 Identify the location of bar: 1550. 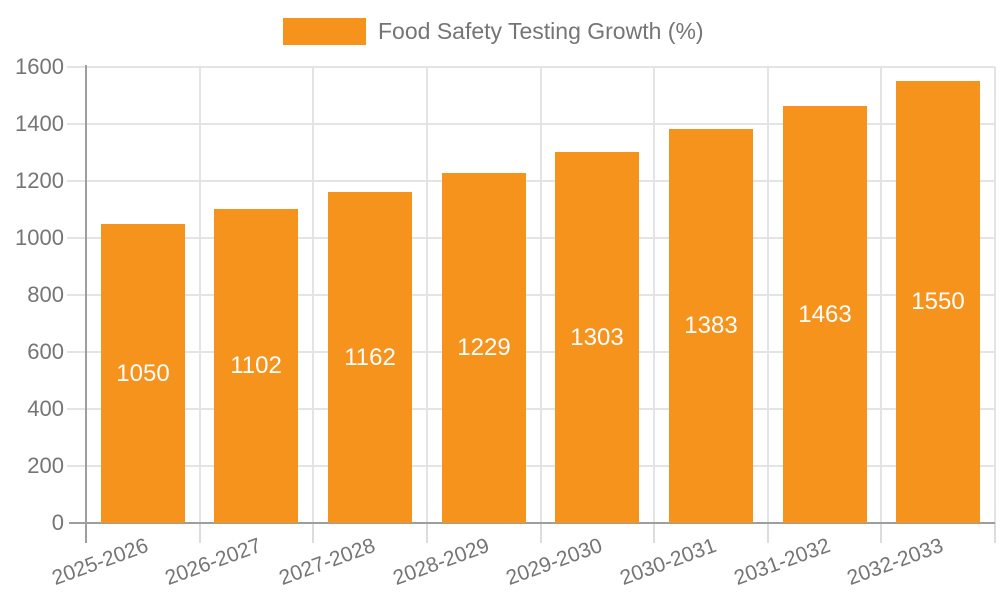
(938, 302).